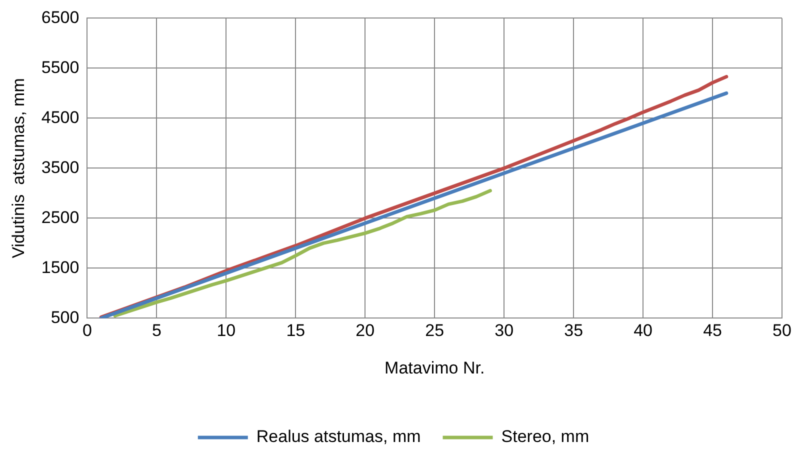 This screenshot has height=461, width=800. Describe the element at coordinates (545, 436) in the screenshot. I see `legend-label: Stereo, mm` at that location.